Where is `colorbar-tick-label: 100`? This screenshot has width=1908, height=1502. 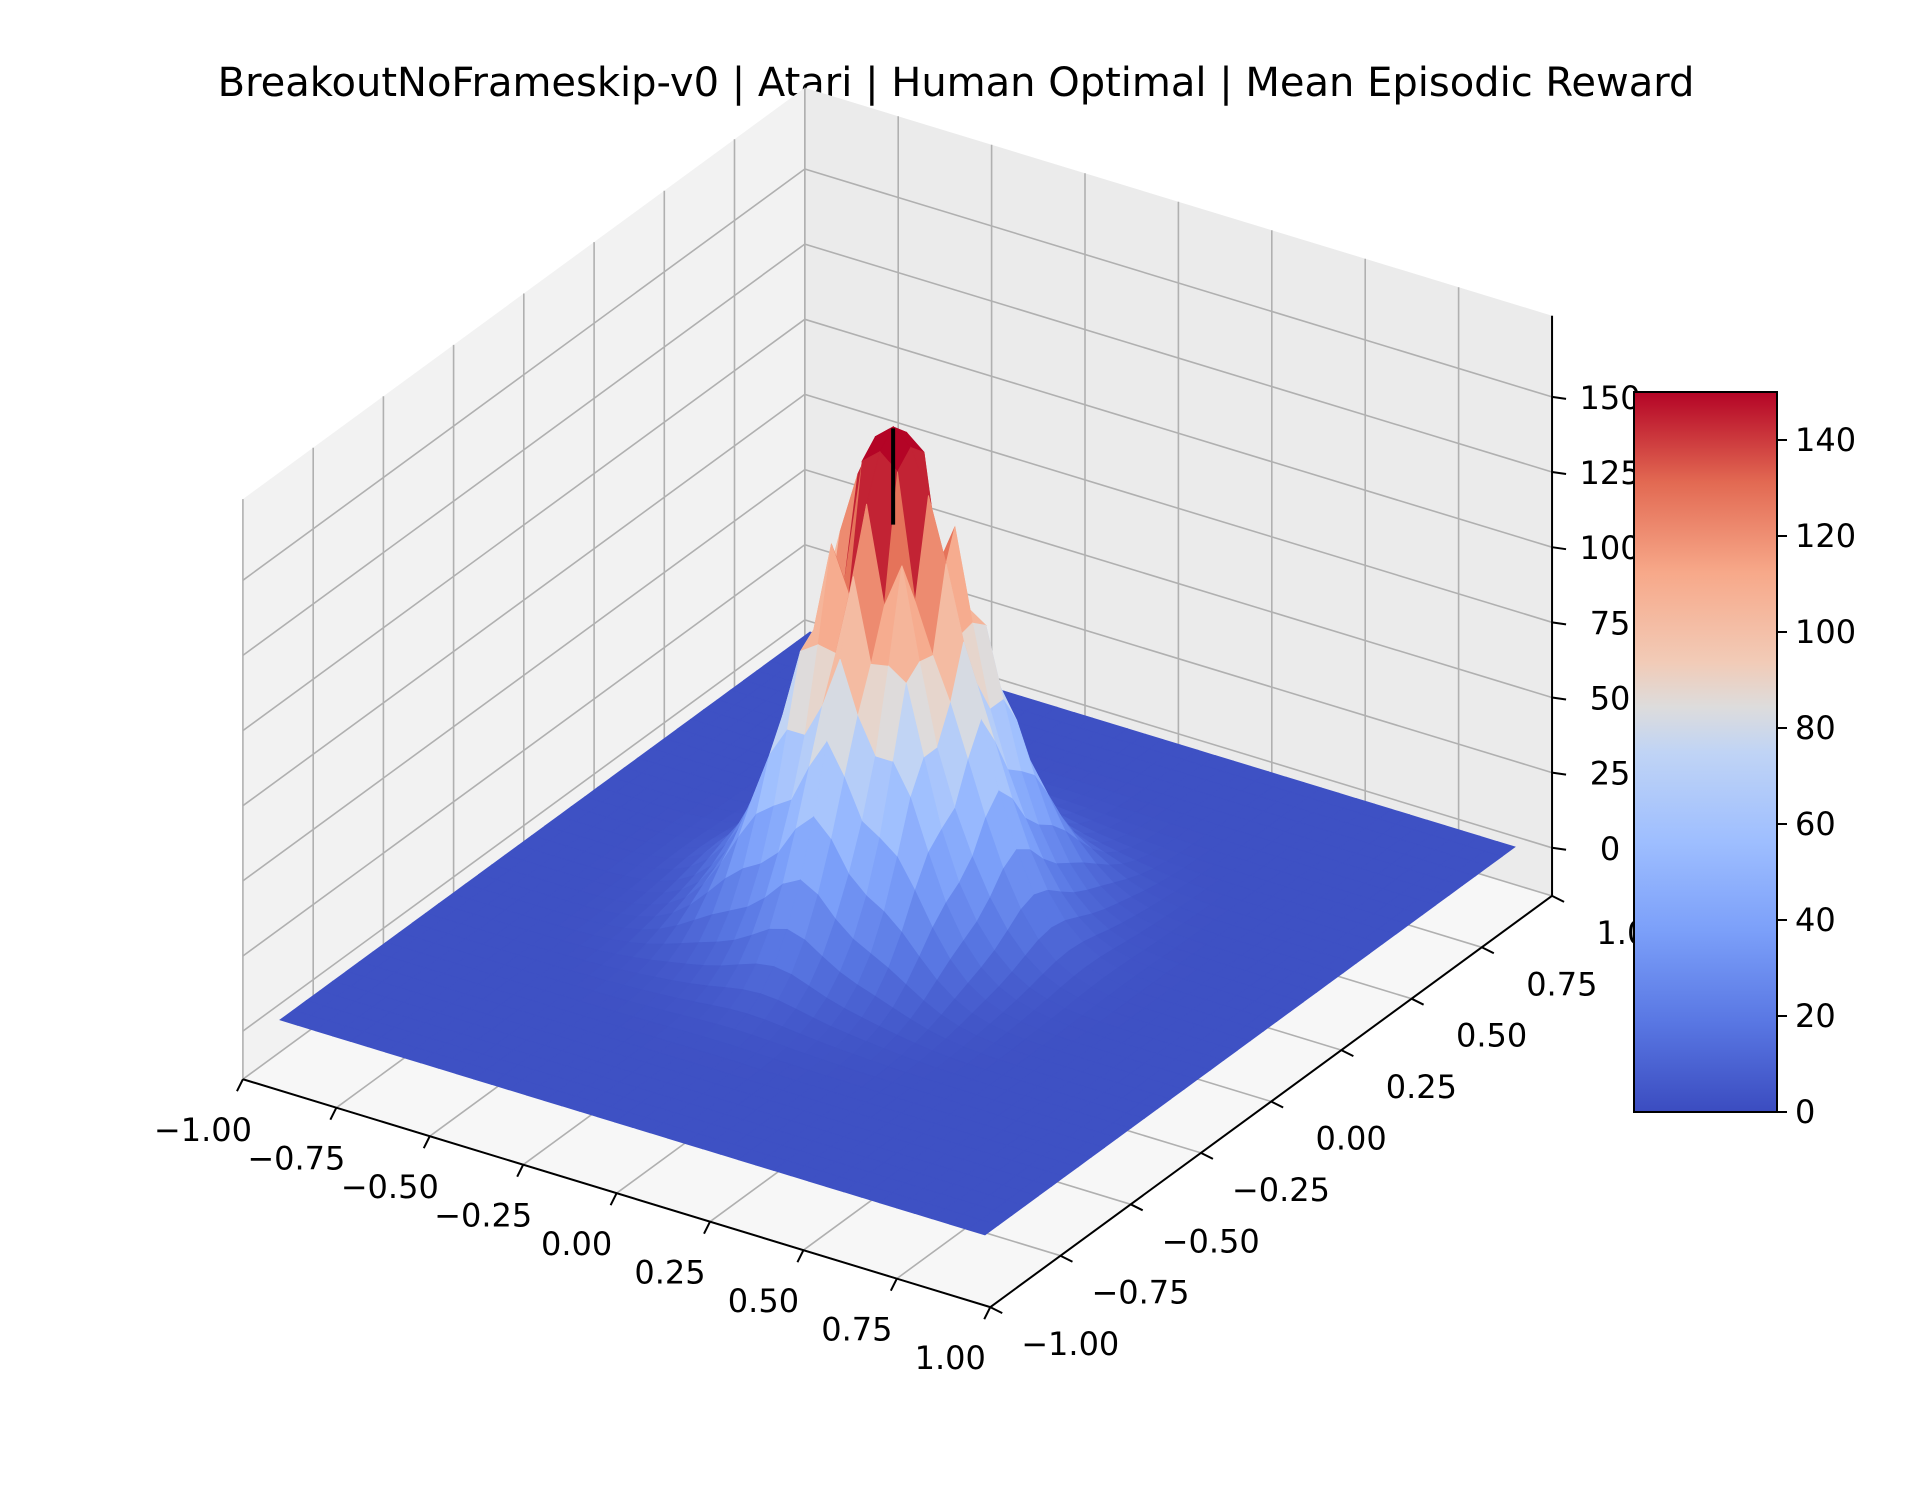
colorbar-tick-label: 100 is located at coordinates (1825, 632).